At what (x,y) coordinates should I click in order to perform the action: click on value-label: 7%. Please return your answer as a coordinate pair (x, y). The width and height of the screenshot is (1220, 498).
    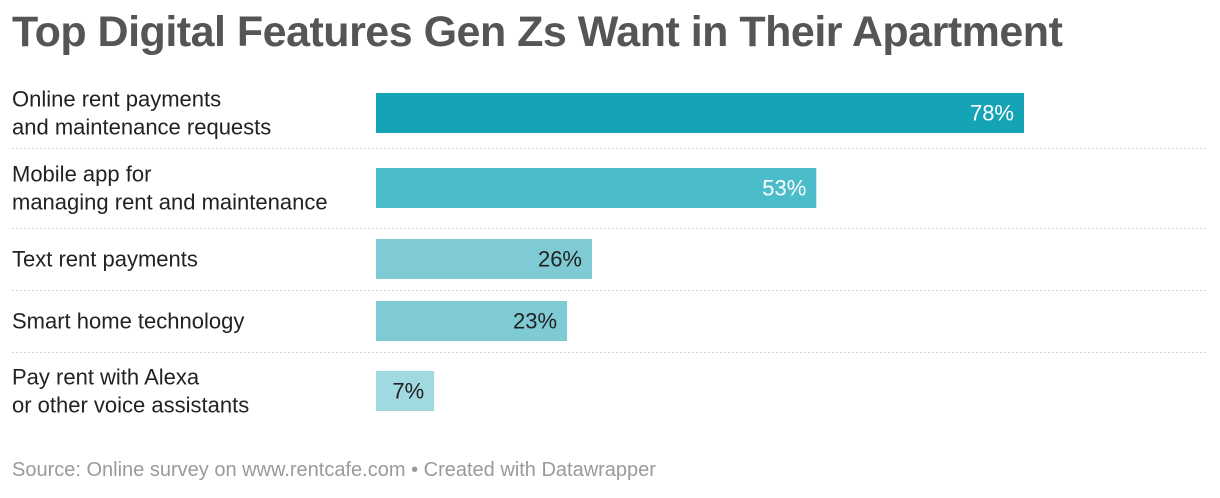
    Looking at the image, I should click on (408, 391).